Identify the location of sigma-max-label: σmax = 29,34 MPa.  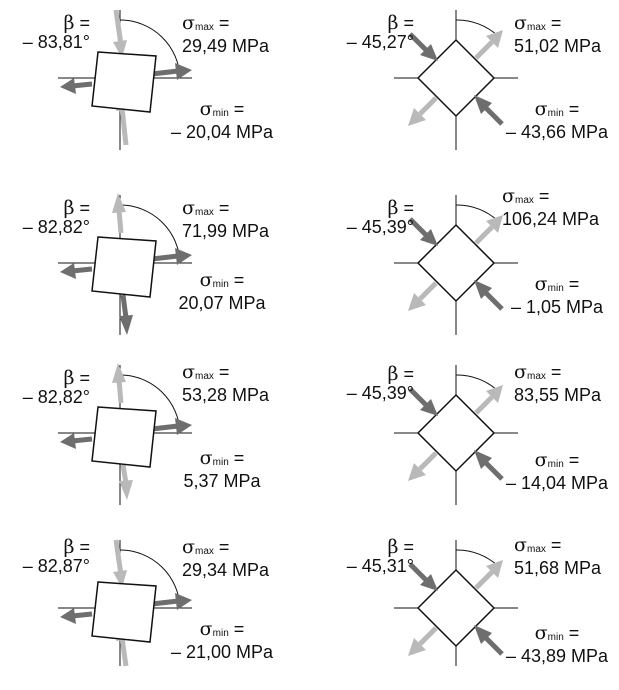
(226, 558).